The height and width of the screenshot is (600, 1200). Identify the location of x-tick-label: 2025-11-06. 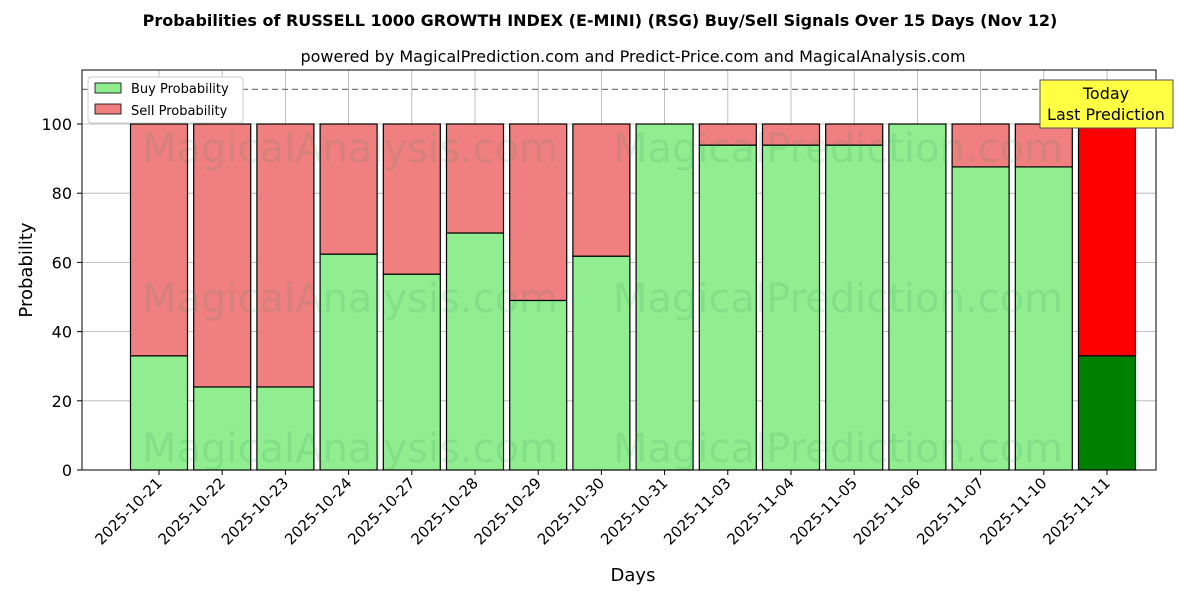
(887, 511).